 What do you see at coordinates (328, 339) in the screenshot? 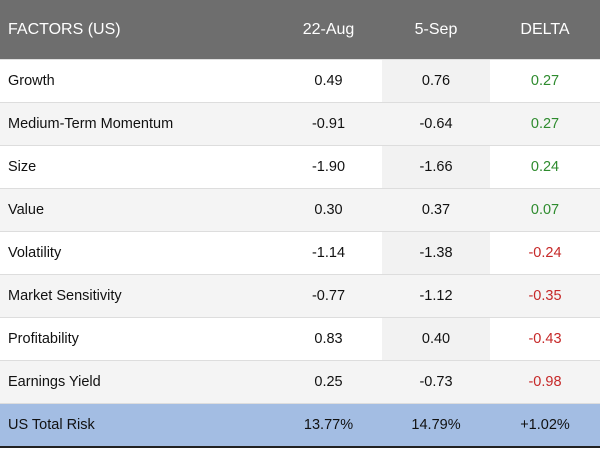
I see `value-date1: 0.83` at bounding box center [328, 339].